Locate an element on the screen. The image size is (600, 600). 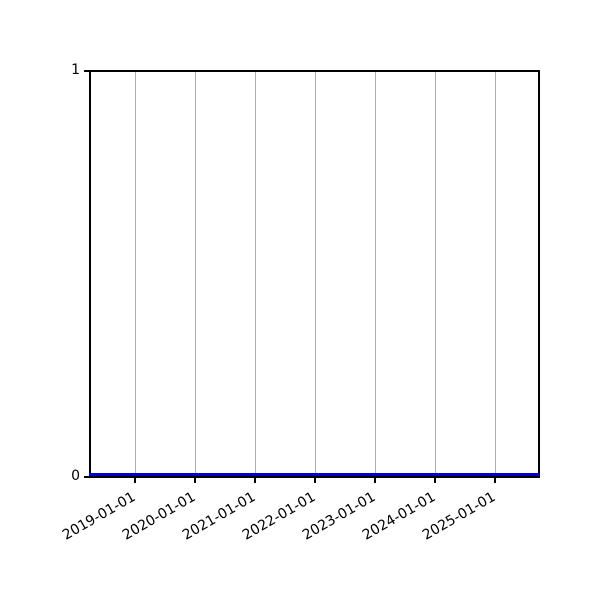
series-flat-line is located at coordinates (314, 474).